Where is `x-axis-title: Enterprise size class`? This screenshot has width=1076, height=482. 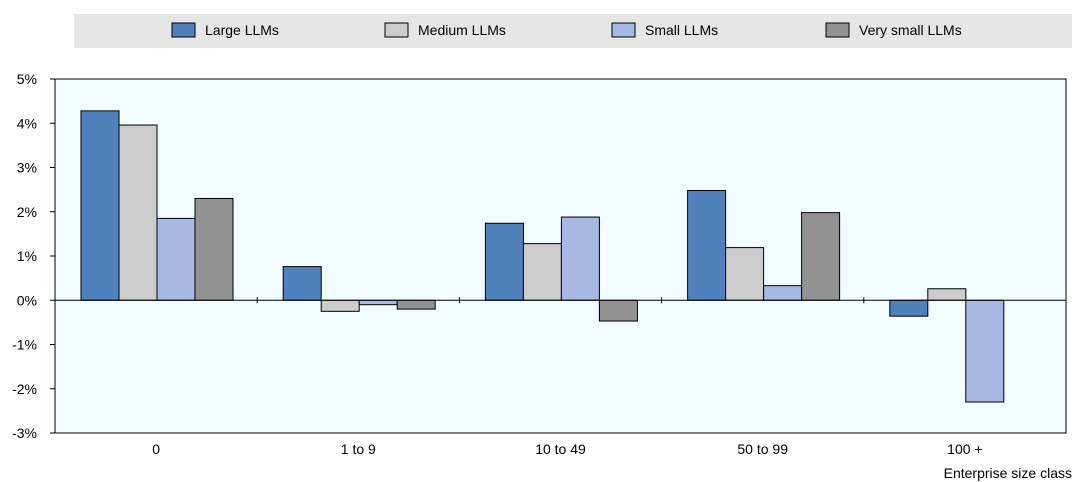
x-axis-title: Enterprise size class is located at coordinates (1008, 473).